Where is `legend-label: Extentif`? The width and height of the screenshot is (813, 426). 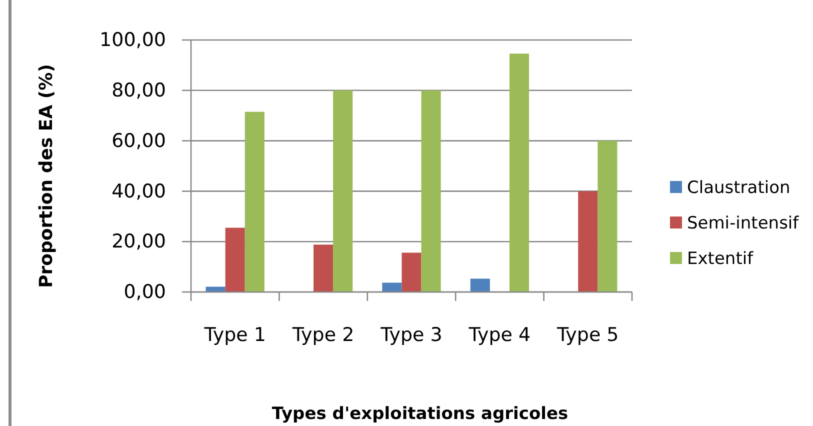 legend-label: Extentif is located at coordinates (720, 259).